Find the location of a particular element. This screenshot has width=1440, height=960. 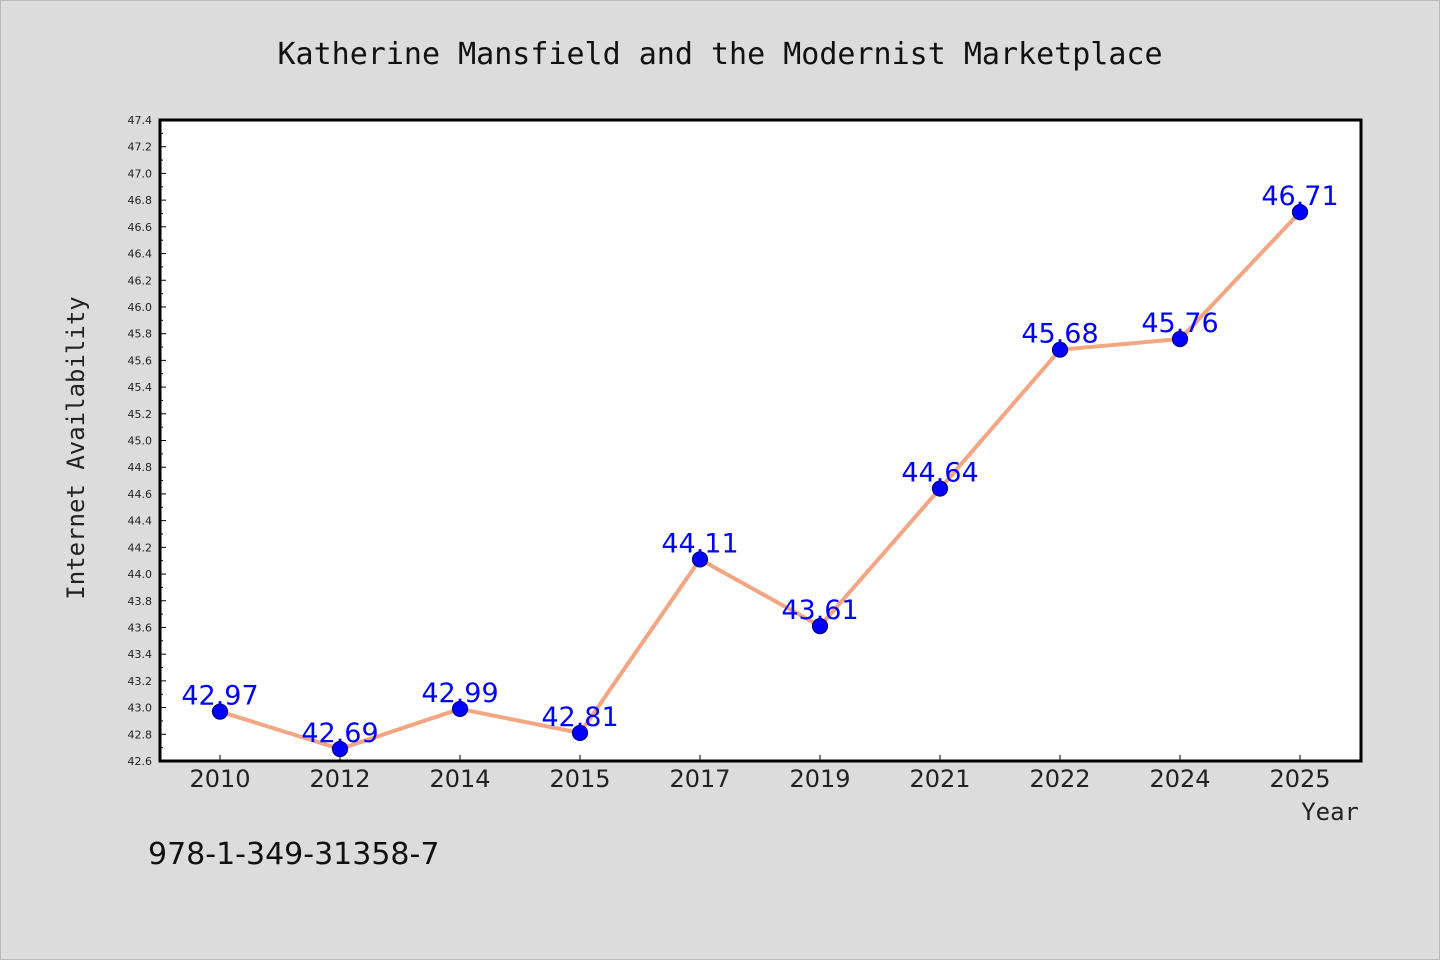

data-label: 44.11 is located at coordinates (699, 543).